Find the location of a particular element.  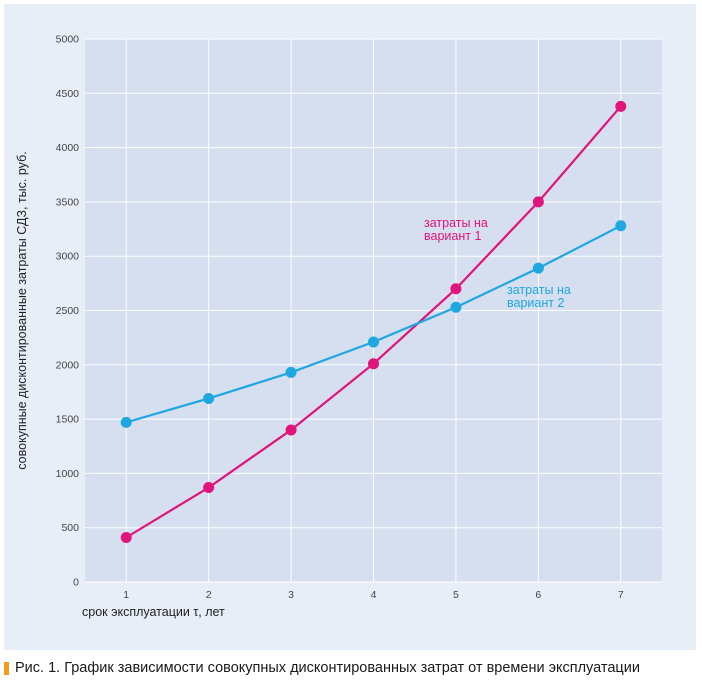

y-tick-label: 4500 is located at coordinates (68, 94).